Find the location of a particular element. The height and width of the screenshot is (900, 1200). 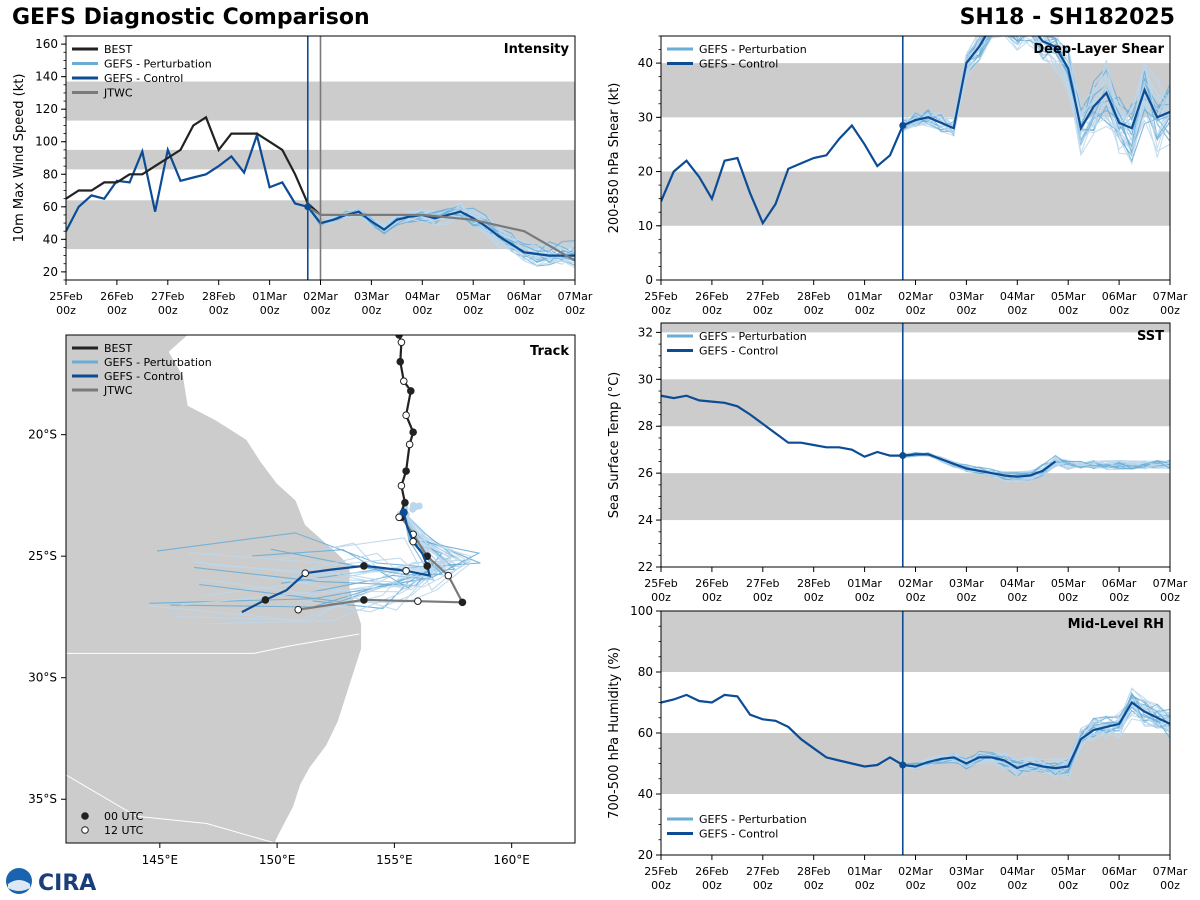

shear-xtick-label: 06Mar is located at coordinates (1119, 296).